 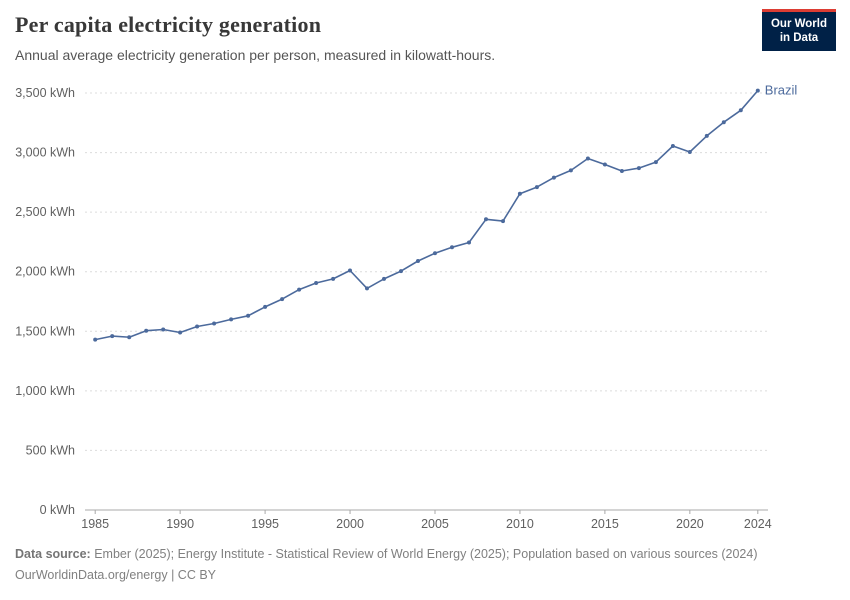 What do you see at coordinates (690, 524) in the screenshot?
I see `x-tick-label: 2020` at bounding box center [690, 524].